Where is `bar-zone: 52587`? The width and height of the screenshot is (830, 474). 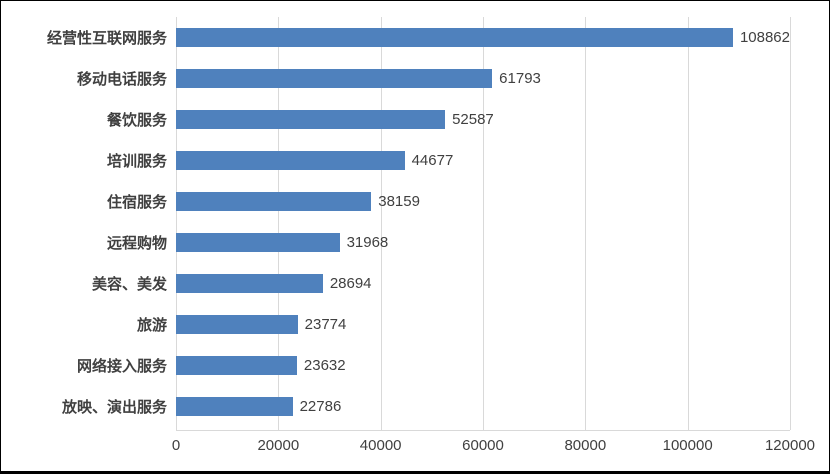 bar-zone: 52587 is located at coordinates (483, 119).